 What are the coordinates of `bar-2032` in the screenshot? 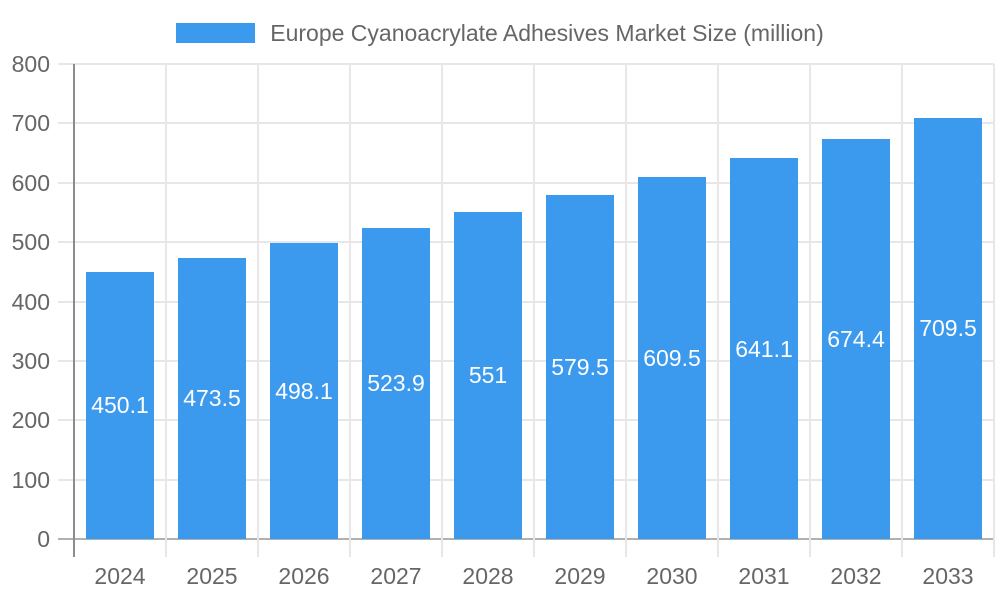 It's located at (856, 338).